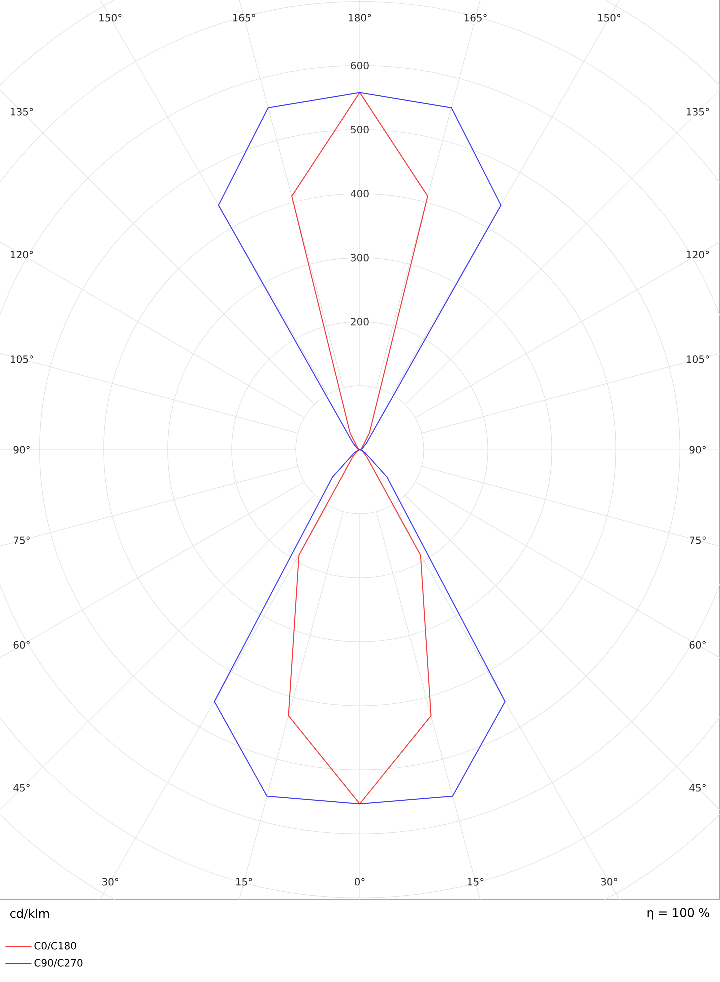 The image size is (720, 982). Describe the element at coordinates (360, 130) in the screenshot. I see `y-tick-label: 500` at that location.